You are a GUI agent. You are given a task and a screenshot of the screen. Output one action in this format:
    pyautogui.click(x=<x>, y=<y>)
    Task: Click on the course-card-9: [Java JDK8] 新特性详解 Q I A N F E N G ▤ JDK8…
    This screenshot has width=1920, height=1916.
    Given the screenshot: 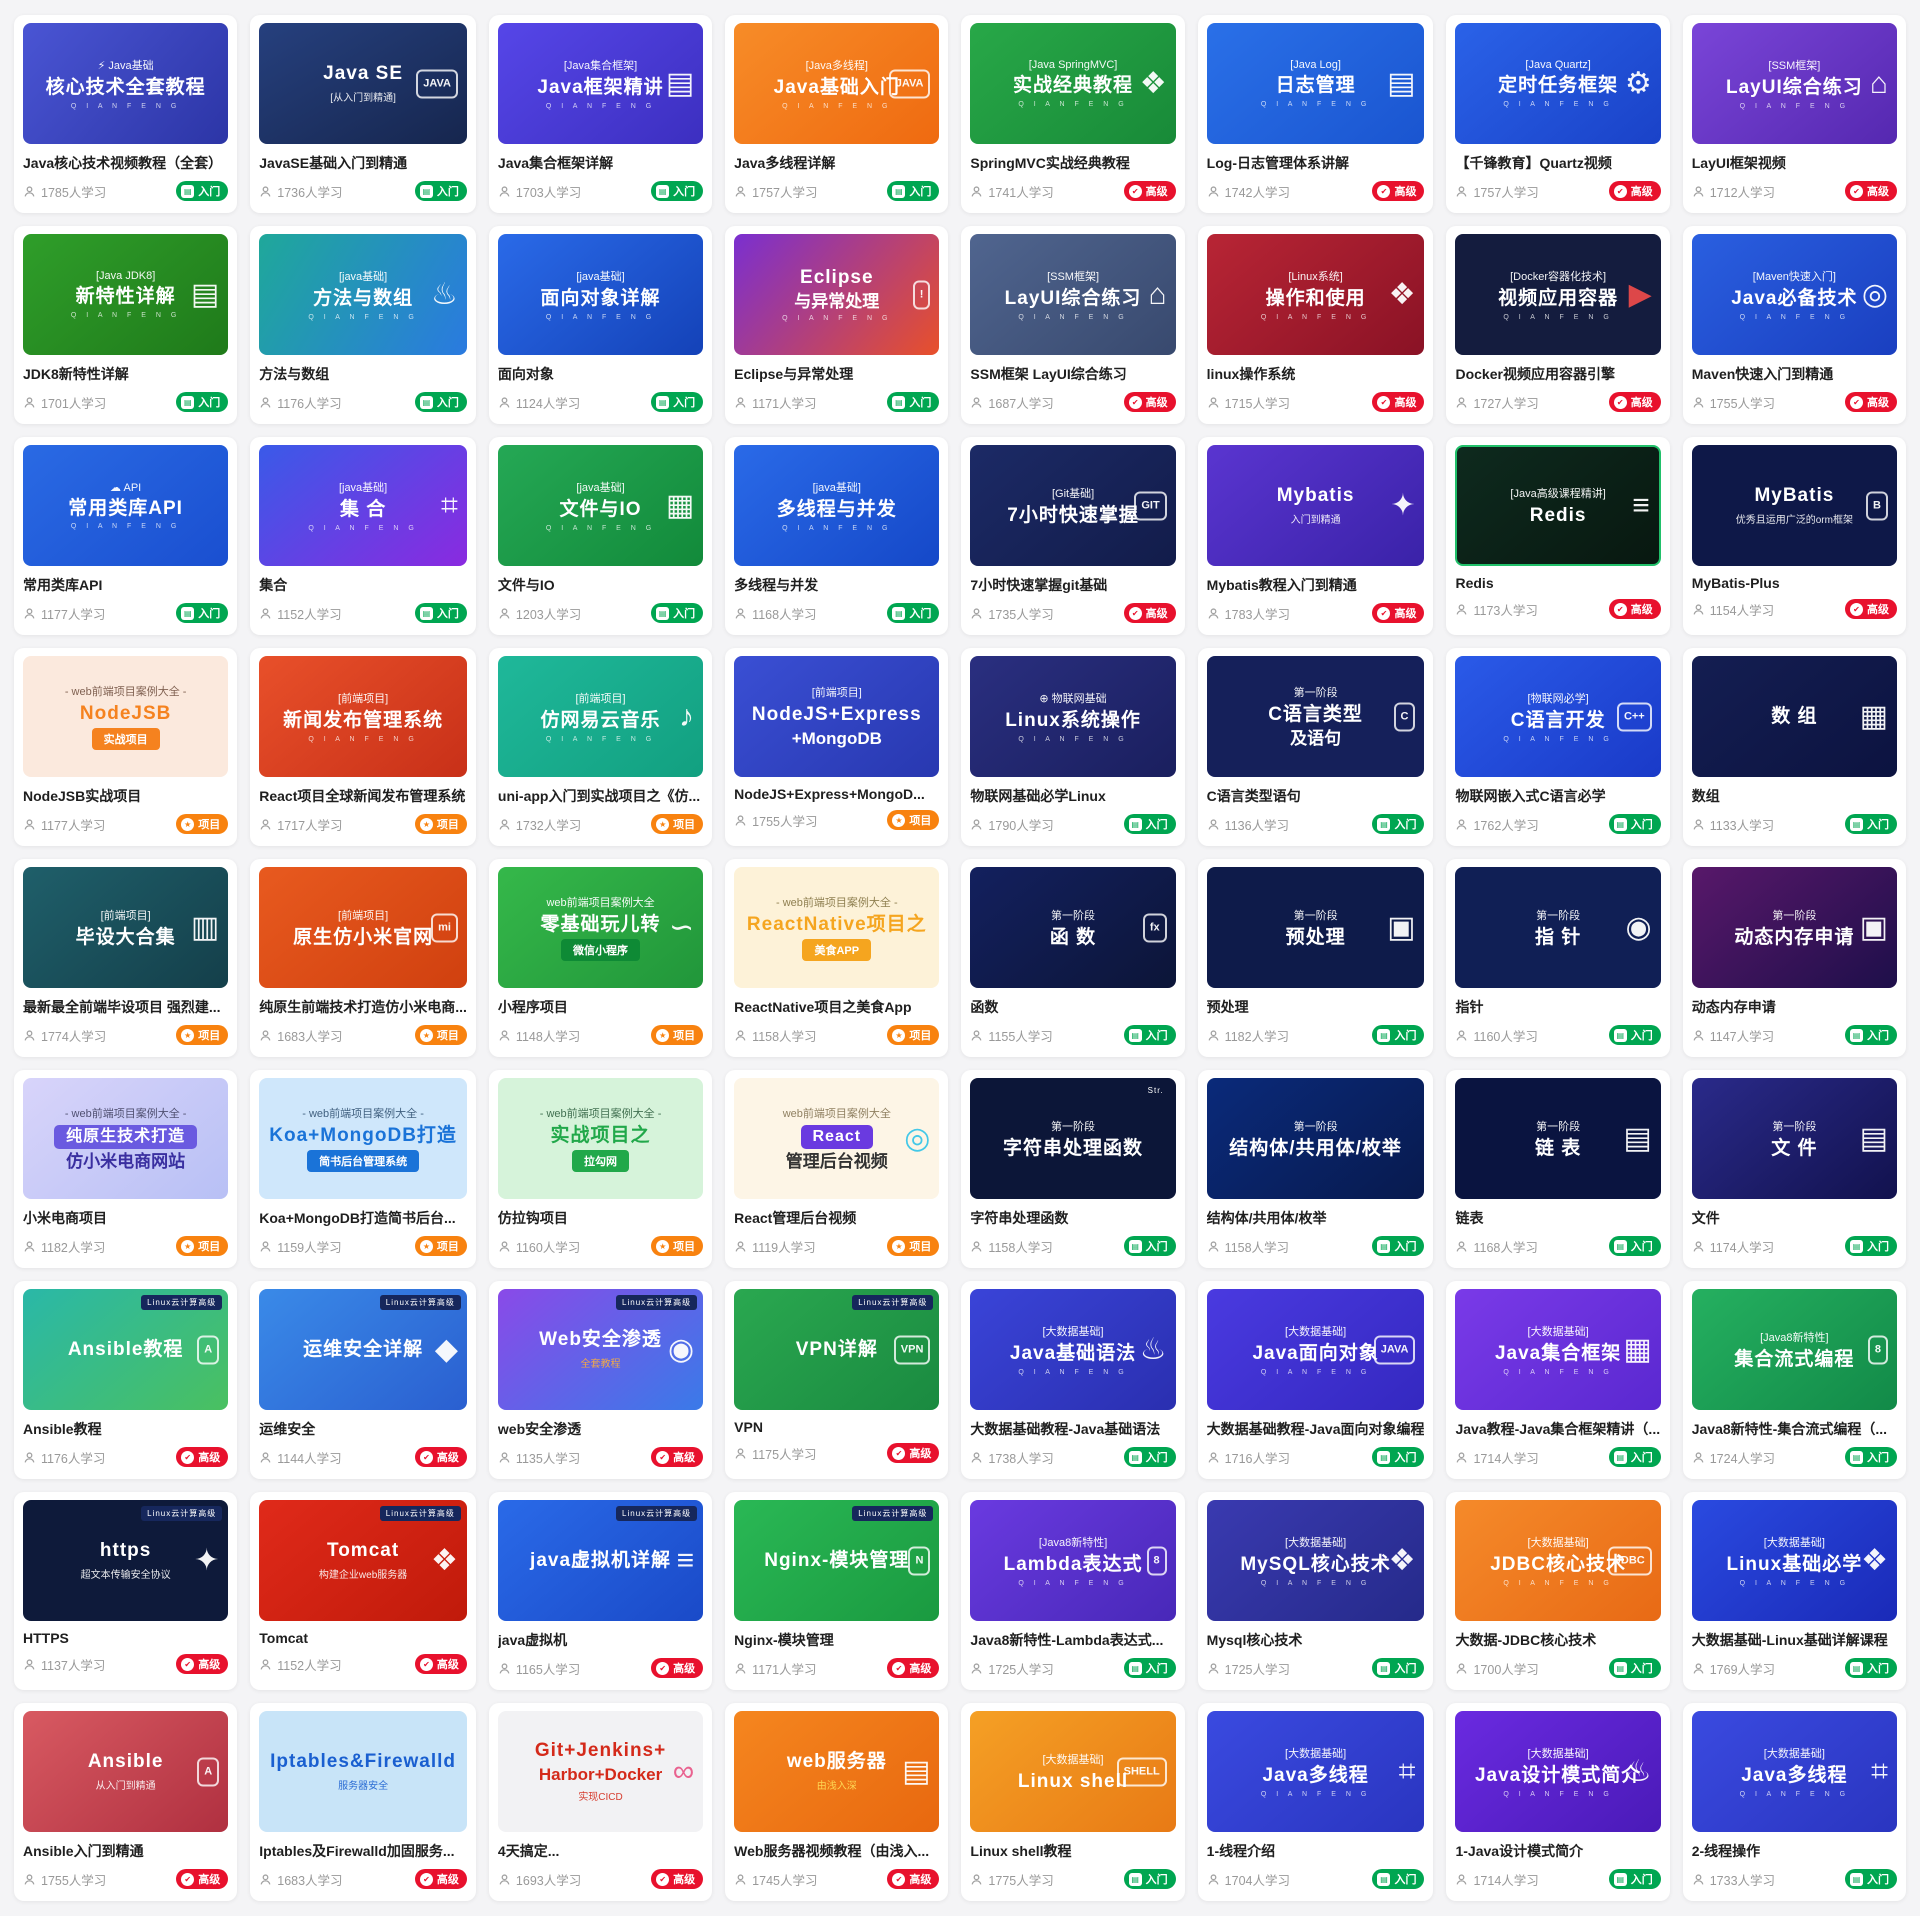 What is the action you would take?
    pyautogui.click(x=126, y=325)
    